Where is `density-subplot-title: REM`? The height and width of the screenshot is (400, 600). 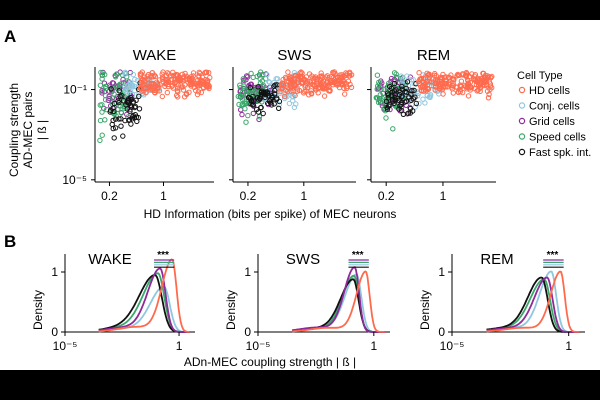 density-subplot-title: REM is located at coordinates (496, 259).